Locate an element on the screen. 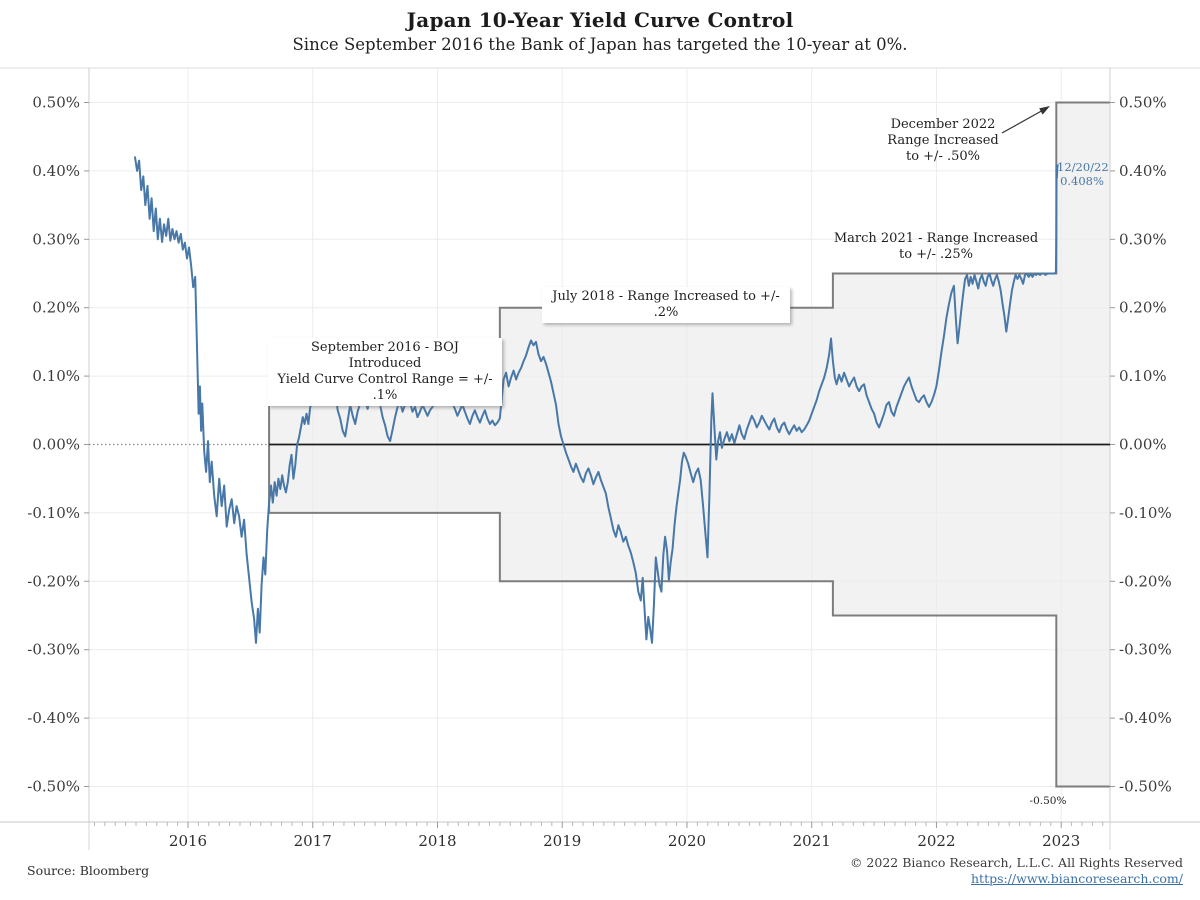 Image resolution: width=1200 pixels, height=900 pixels. y-axis-tick-label-left: -0.40% is located at coordinates (53, 718).